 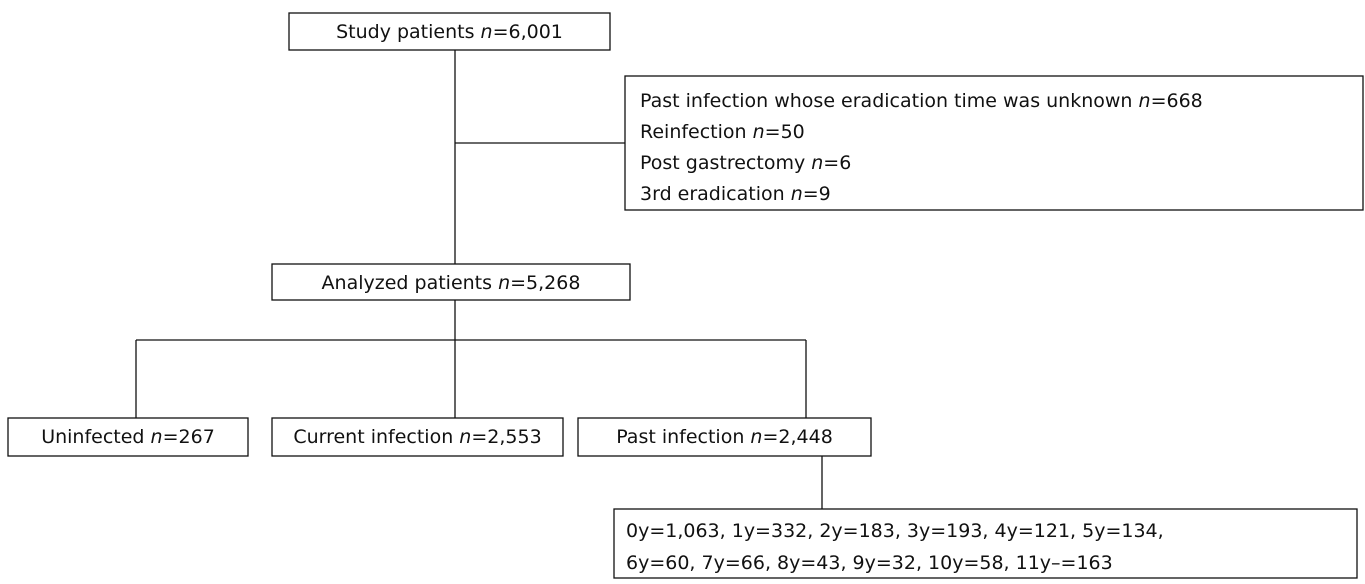 I want to click on text-part: 3rd eradication, so click(x=715, y=194).